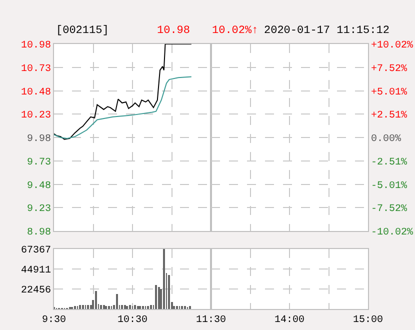 This screenshot has height=330, width=415. What do you see at coordinates (368, 320) in the screenshot?
I see `x-tick-label: 15:00` at bounding box center [368, 320].